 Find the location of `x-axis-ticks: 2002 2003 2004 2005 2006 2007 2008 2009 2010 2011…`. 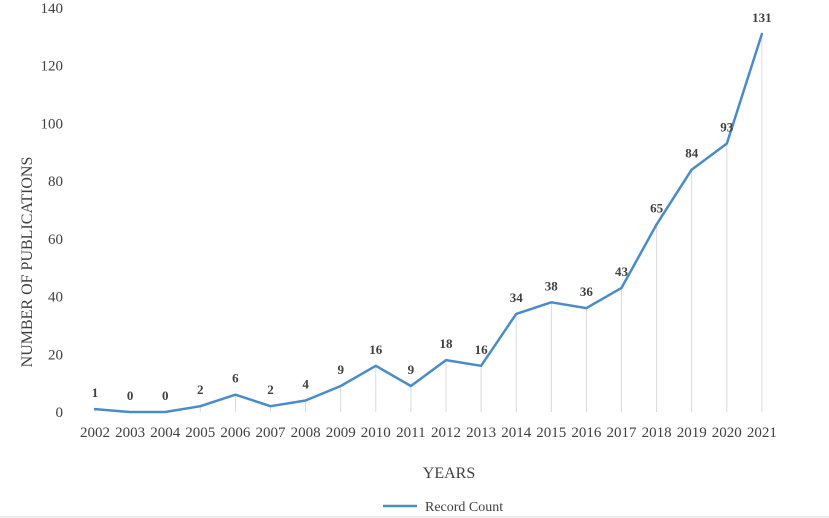

x-axis-ticks: 2002 2003 2004 2005 2006 2007 2008 2009 2010 2011… is located at coordinates (428, 433).